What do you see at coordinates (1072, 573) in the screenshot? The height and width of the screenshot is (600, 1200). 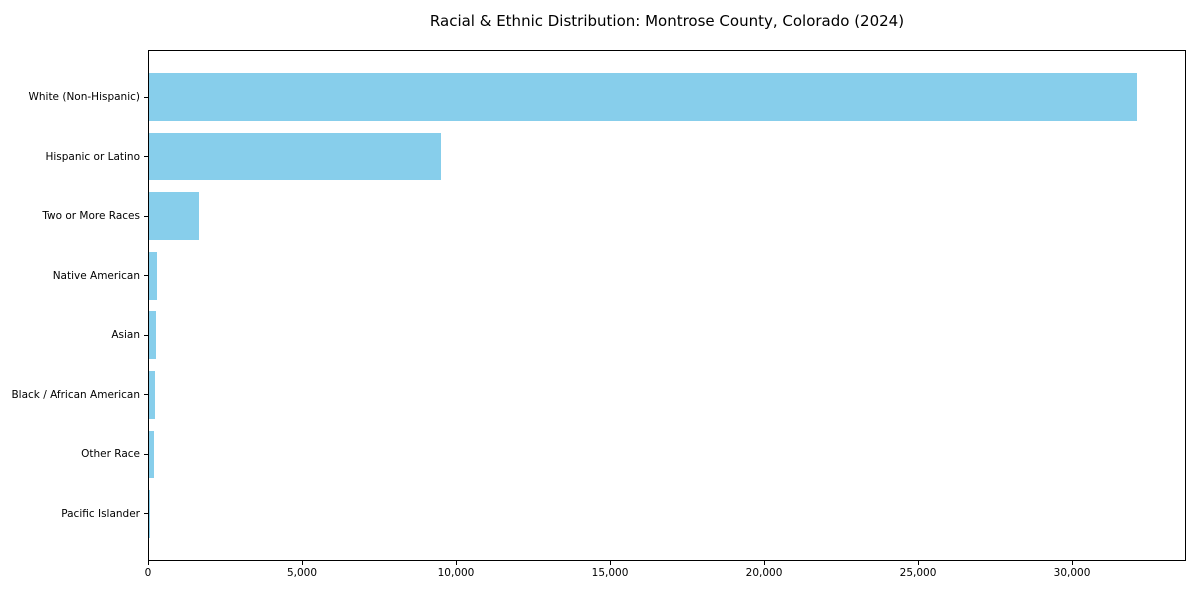 I see `x-tick-label: 30,000` at bounding box center [1072, 573].